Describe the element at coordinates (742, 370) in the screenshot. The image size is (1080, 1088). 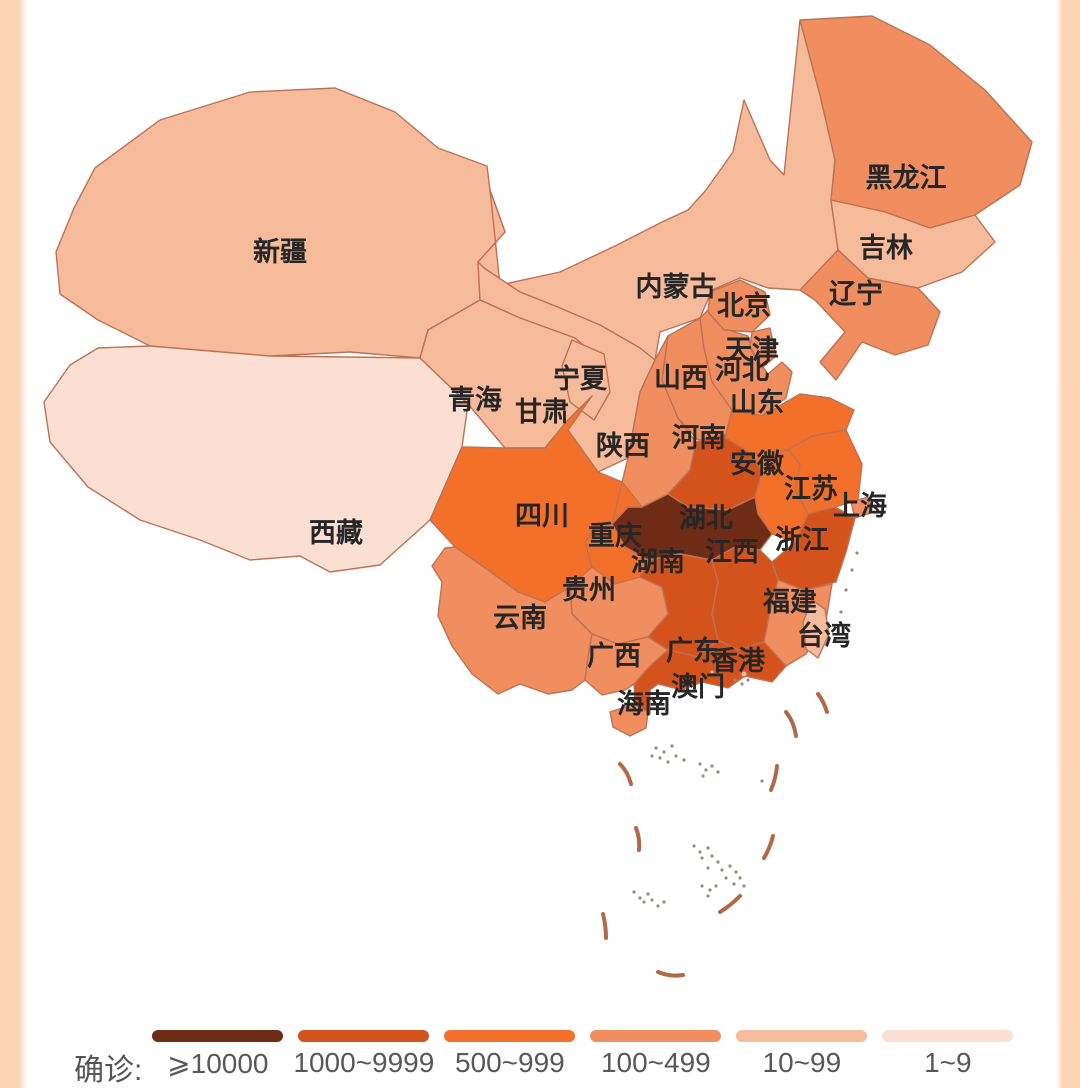
I see `province-label-hebei: 河北` at that location.